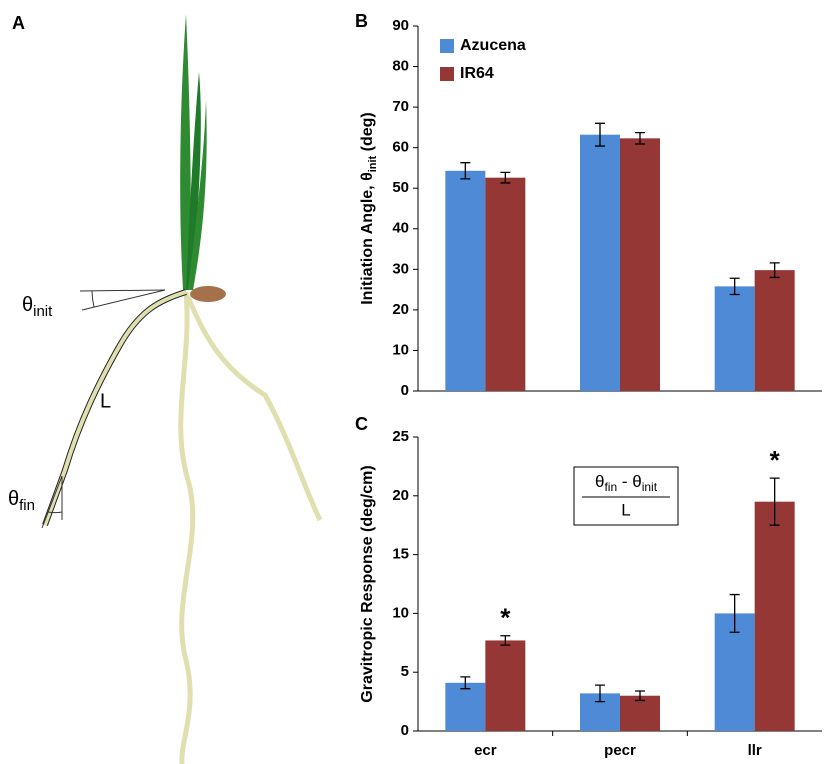 The height and width of the screenshot is (764, 832). What do you see at coordinates (650, 487) in the screenshot?
I see `formula-subscript: init` at bounding box center [650, 487].